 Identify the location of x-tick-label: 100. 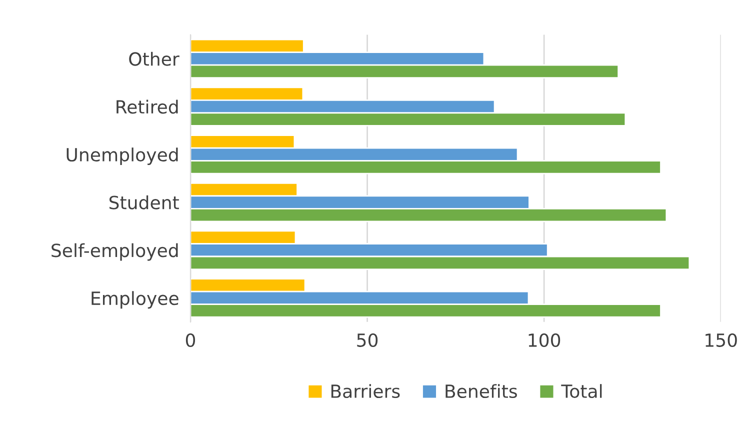
(544, 340).